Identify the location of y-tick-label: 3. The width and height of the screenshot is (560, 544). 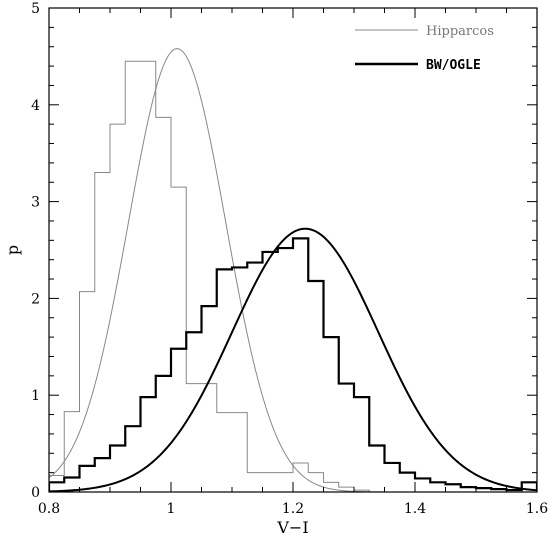
(35, 203).